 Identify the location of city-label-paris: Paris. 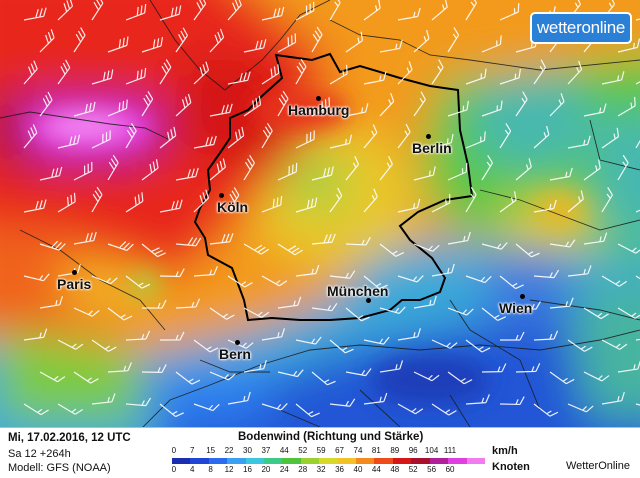
(74, 284).